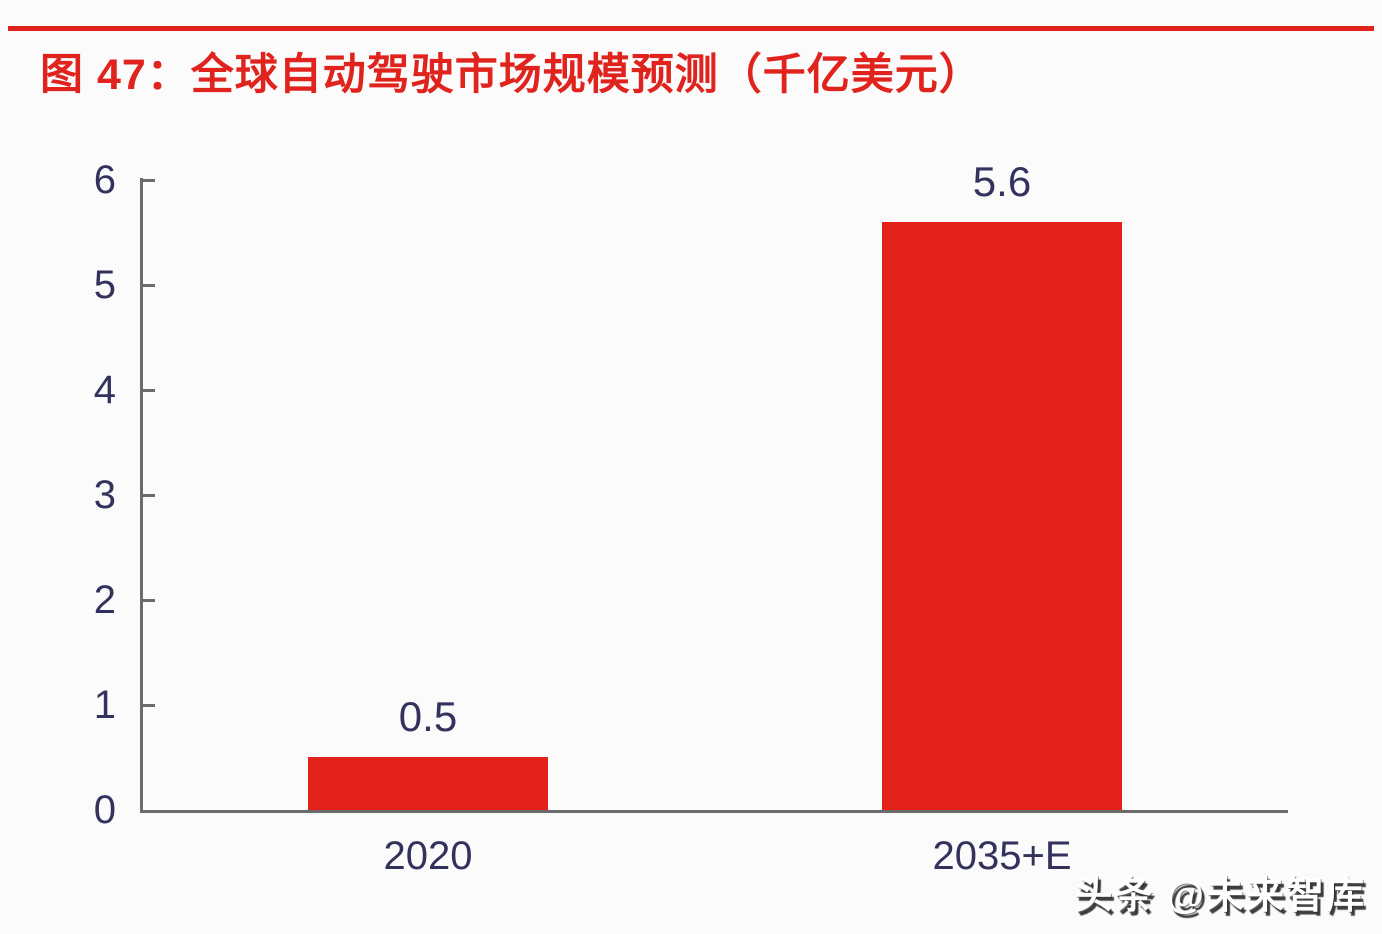  I want to click on y-tick-label: 5, so click(104, 285).